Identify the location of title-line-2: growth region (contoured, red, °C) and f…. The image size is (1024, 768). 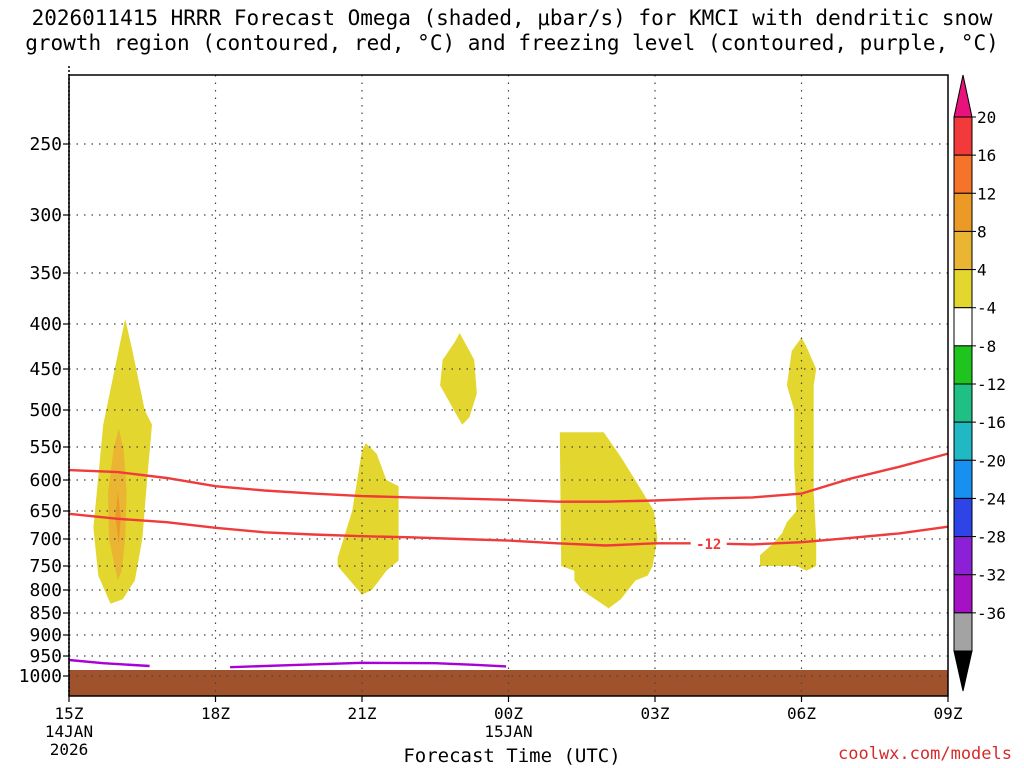
(512, 43).